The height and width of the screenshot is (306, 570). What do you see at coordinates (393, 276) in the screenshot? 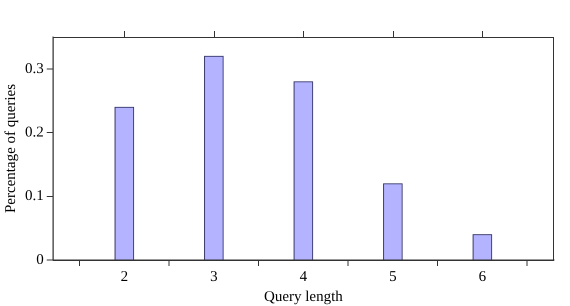
I see `x-tick-label: 5` at bounding box center [393, 276].